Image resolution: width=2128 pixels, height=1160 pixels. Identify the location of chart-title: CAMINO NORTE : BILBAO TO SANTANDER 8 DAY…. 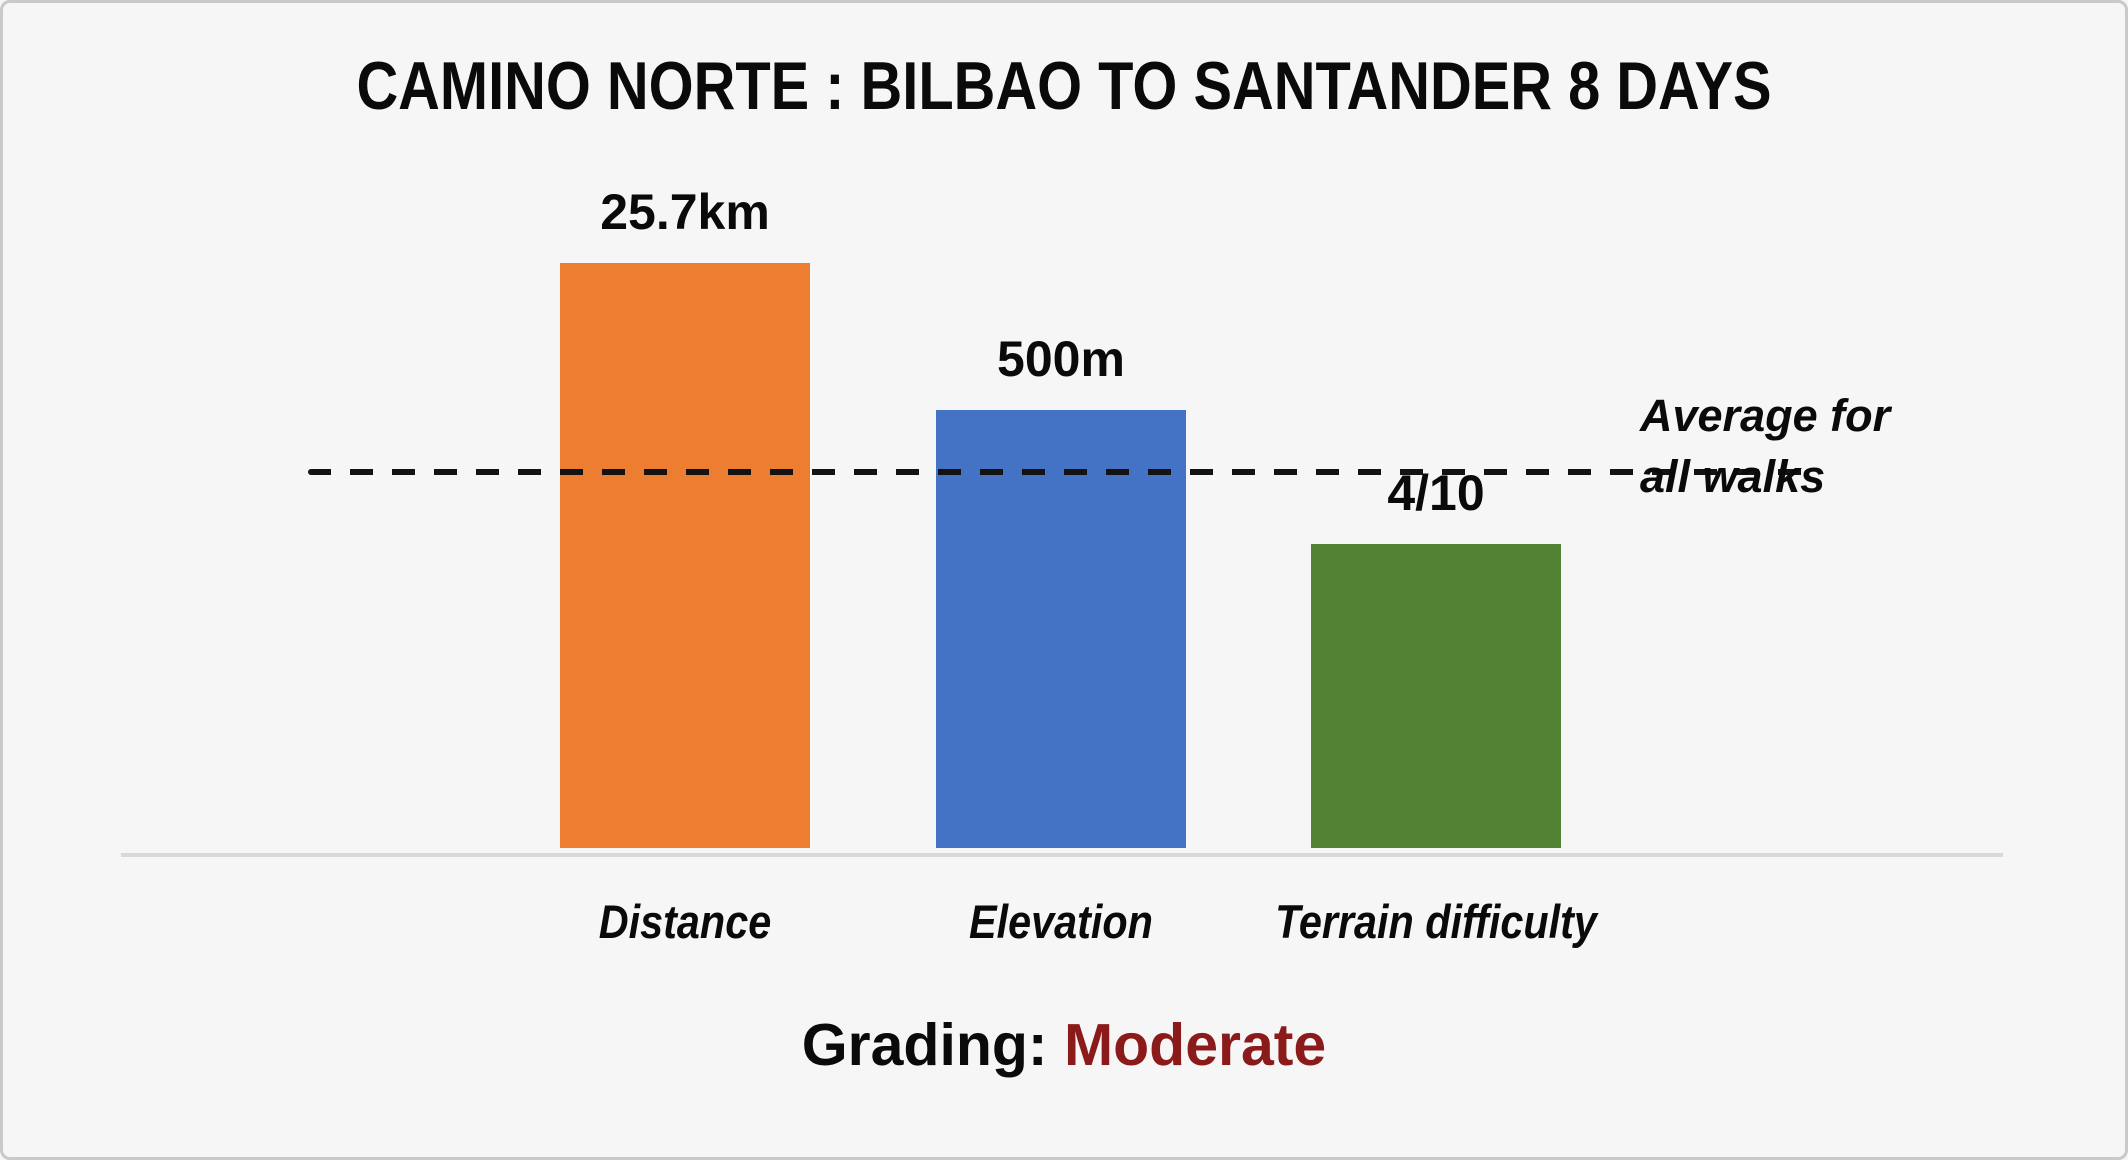
(1064, 86).